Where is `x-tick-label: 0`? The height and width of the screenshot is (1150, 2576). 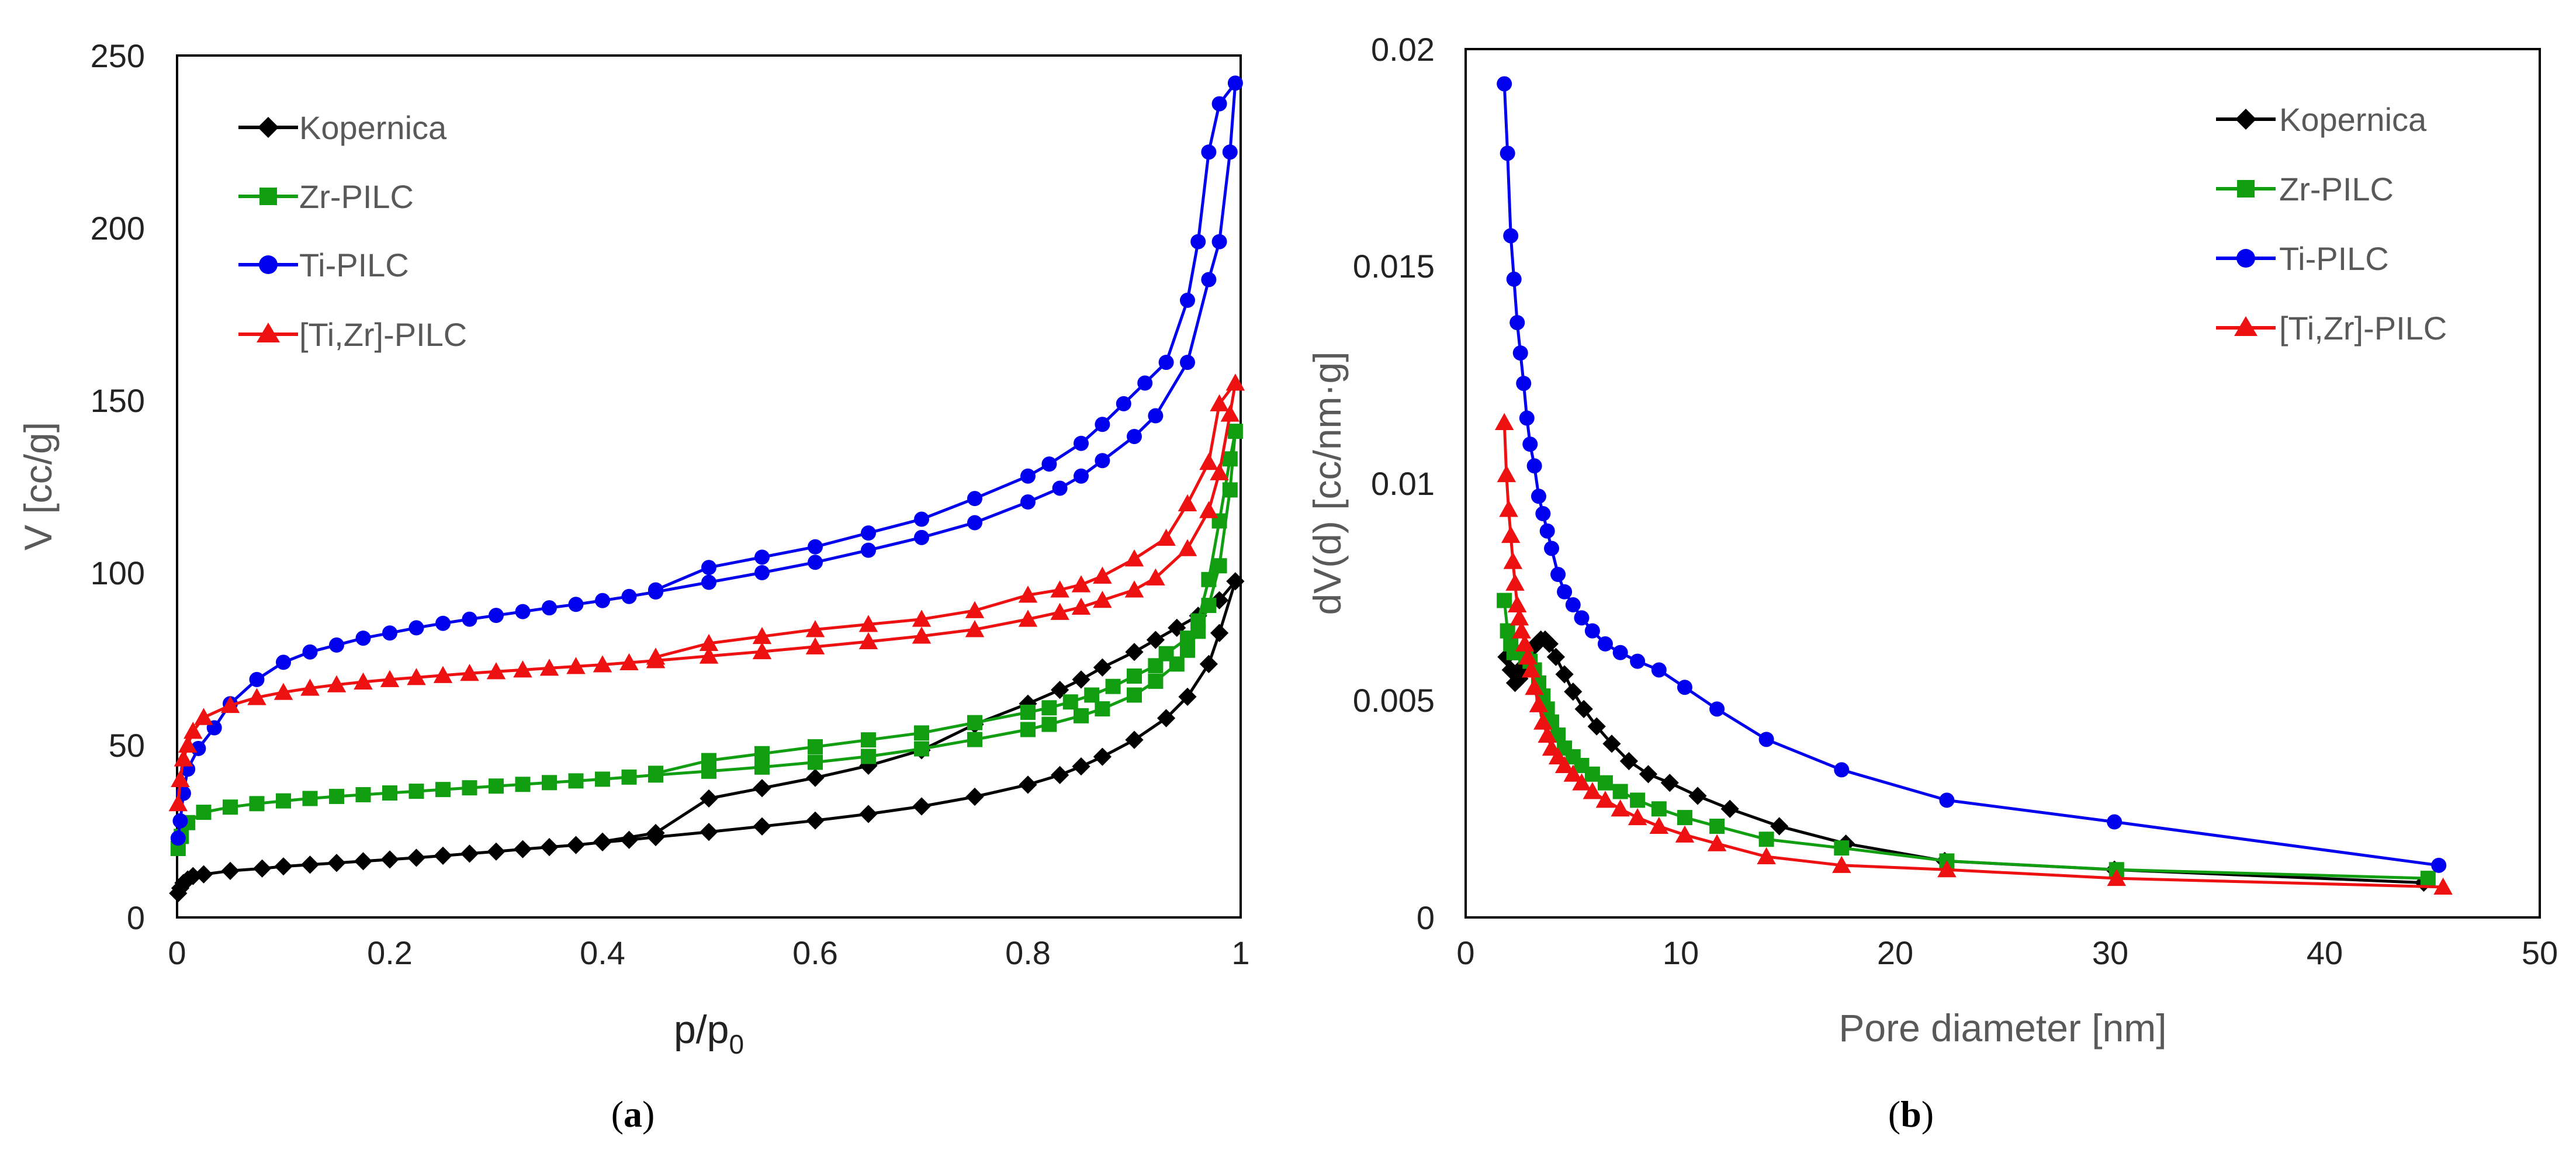 x-tick-label: 0 is located at coordinates (1465, 953).